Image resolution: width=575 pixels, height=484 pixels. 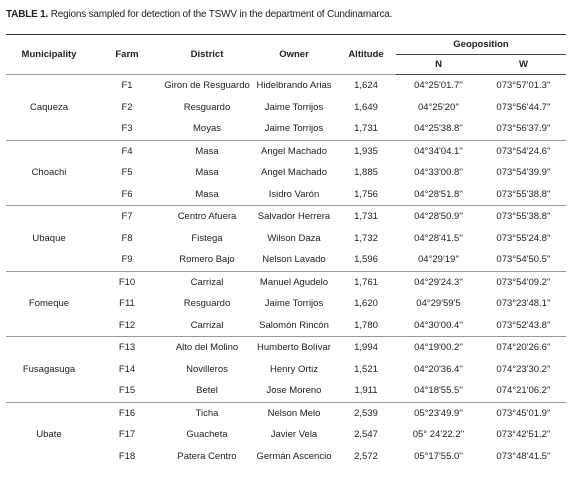 I want to click on table-cell: Resguardo, so click(x=207, y=304).